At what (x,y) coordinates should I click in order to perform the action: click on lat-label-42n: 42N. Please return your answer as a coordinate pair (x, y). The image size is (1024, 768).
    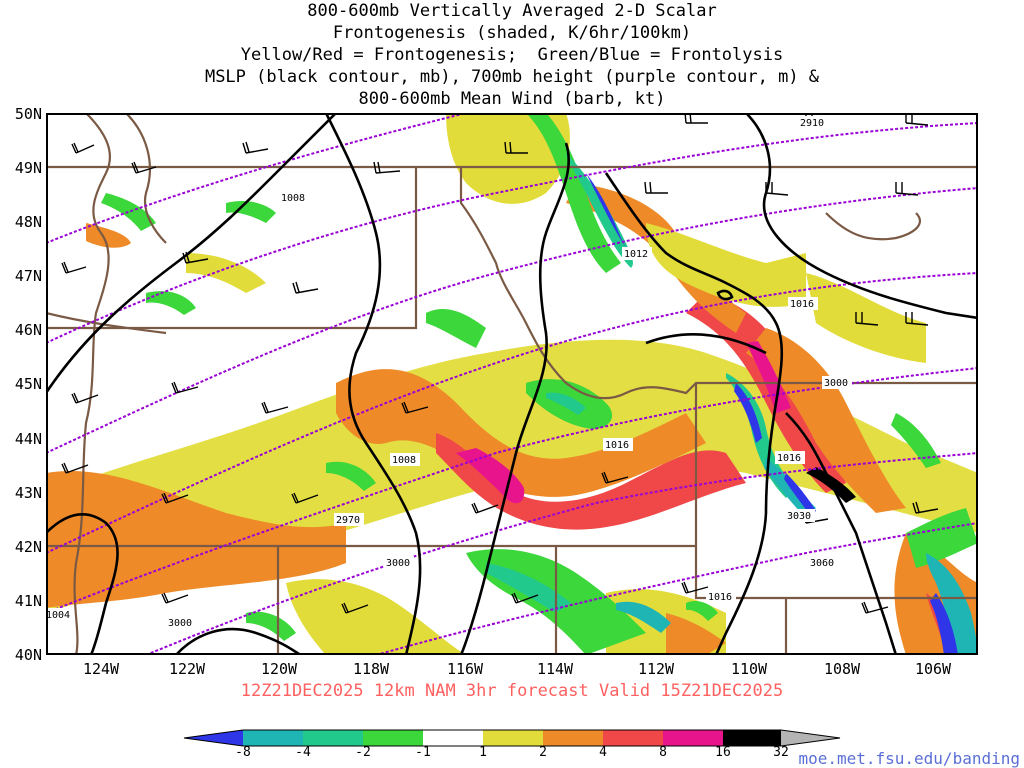
    Looking at the image, I should click on (28, 547).